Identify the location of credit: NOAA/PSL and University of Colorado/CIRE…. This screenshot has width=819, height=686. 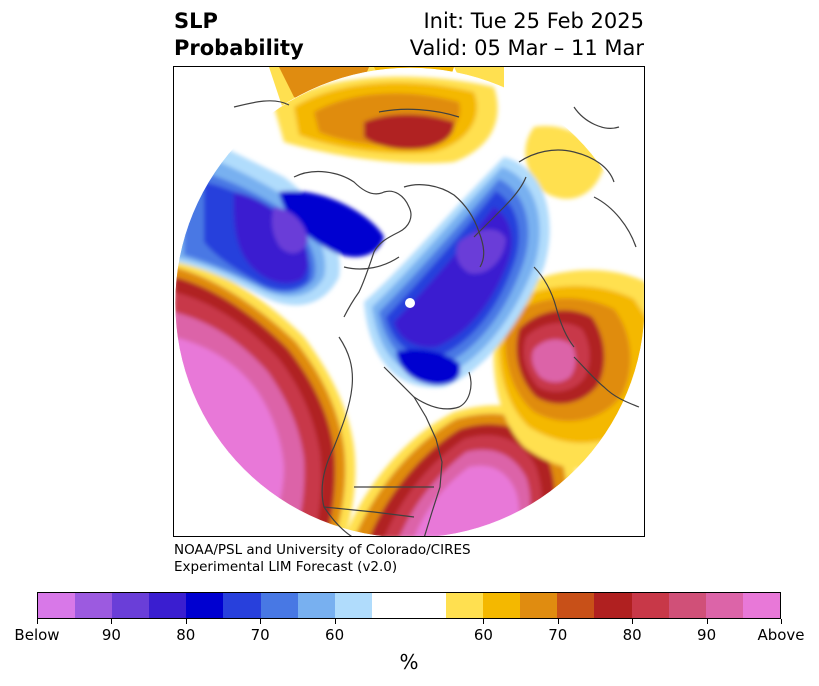
(322, 559).